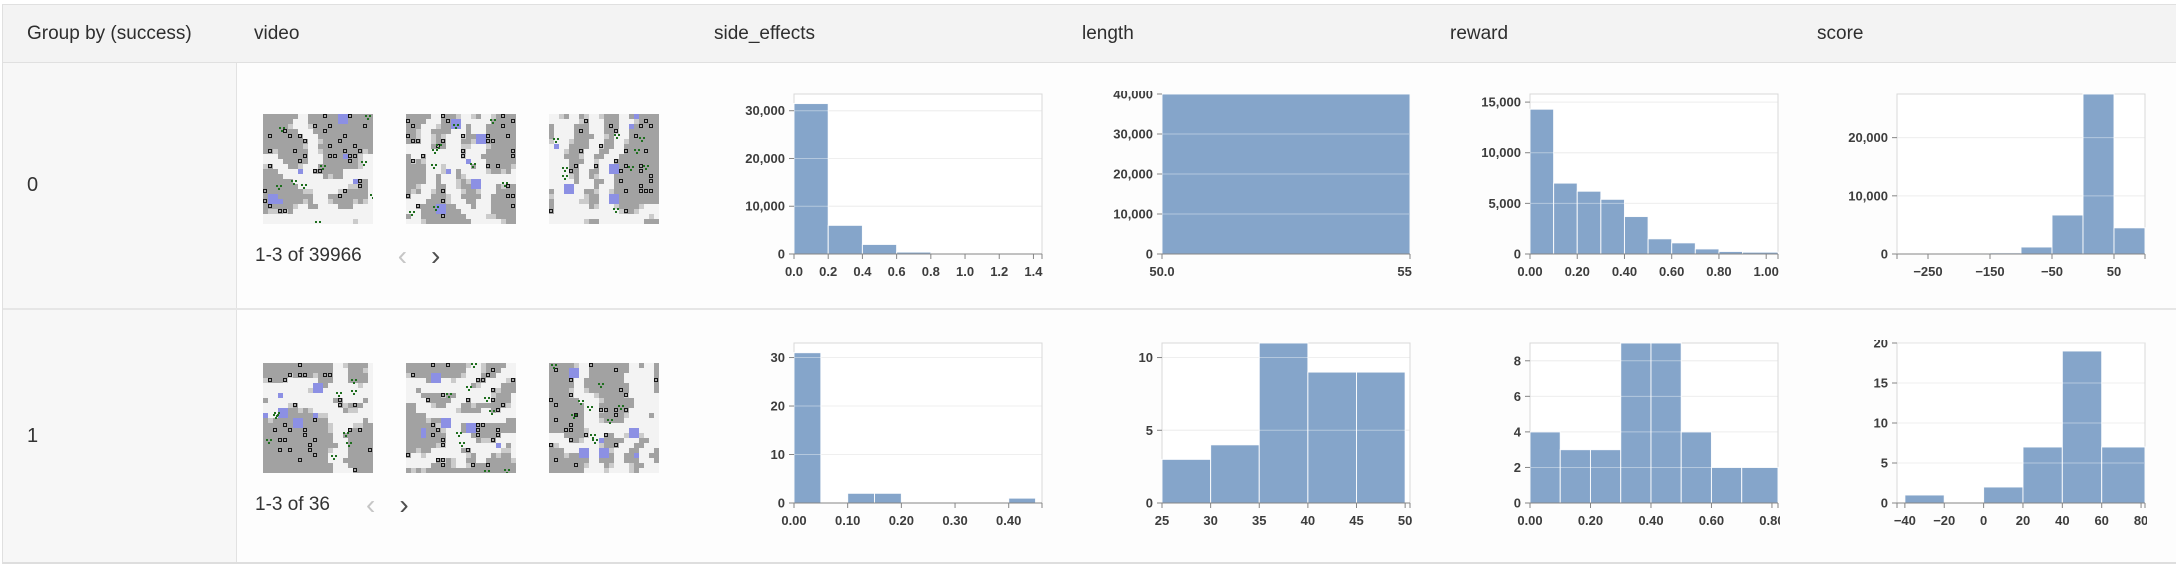  What do you see at coordinates (2052, 271) in the screenshot?
I see `svg-text: −50` at bounding box center [2052, 271].